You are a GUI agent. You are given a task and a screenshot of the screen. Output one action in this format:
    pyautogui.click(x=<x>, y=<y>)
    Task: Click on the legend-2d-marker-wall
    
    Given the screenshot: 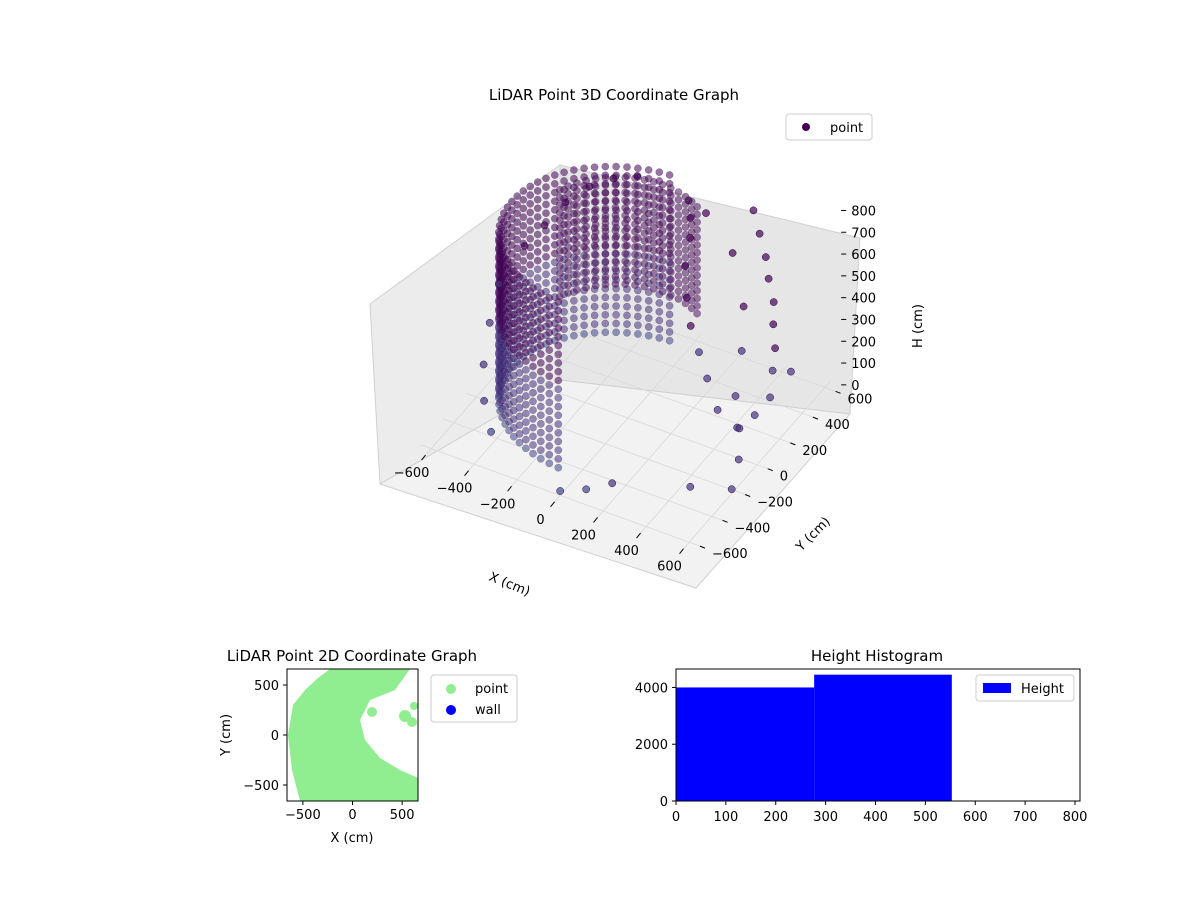 What is the action you would take?
    pyautogui.click(x=451, y=710)
    